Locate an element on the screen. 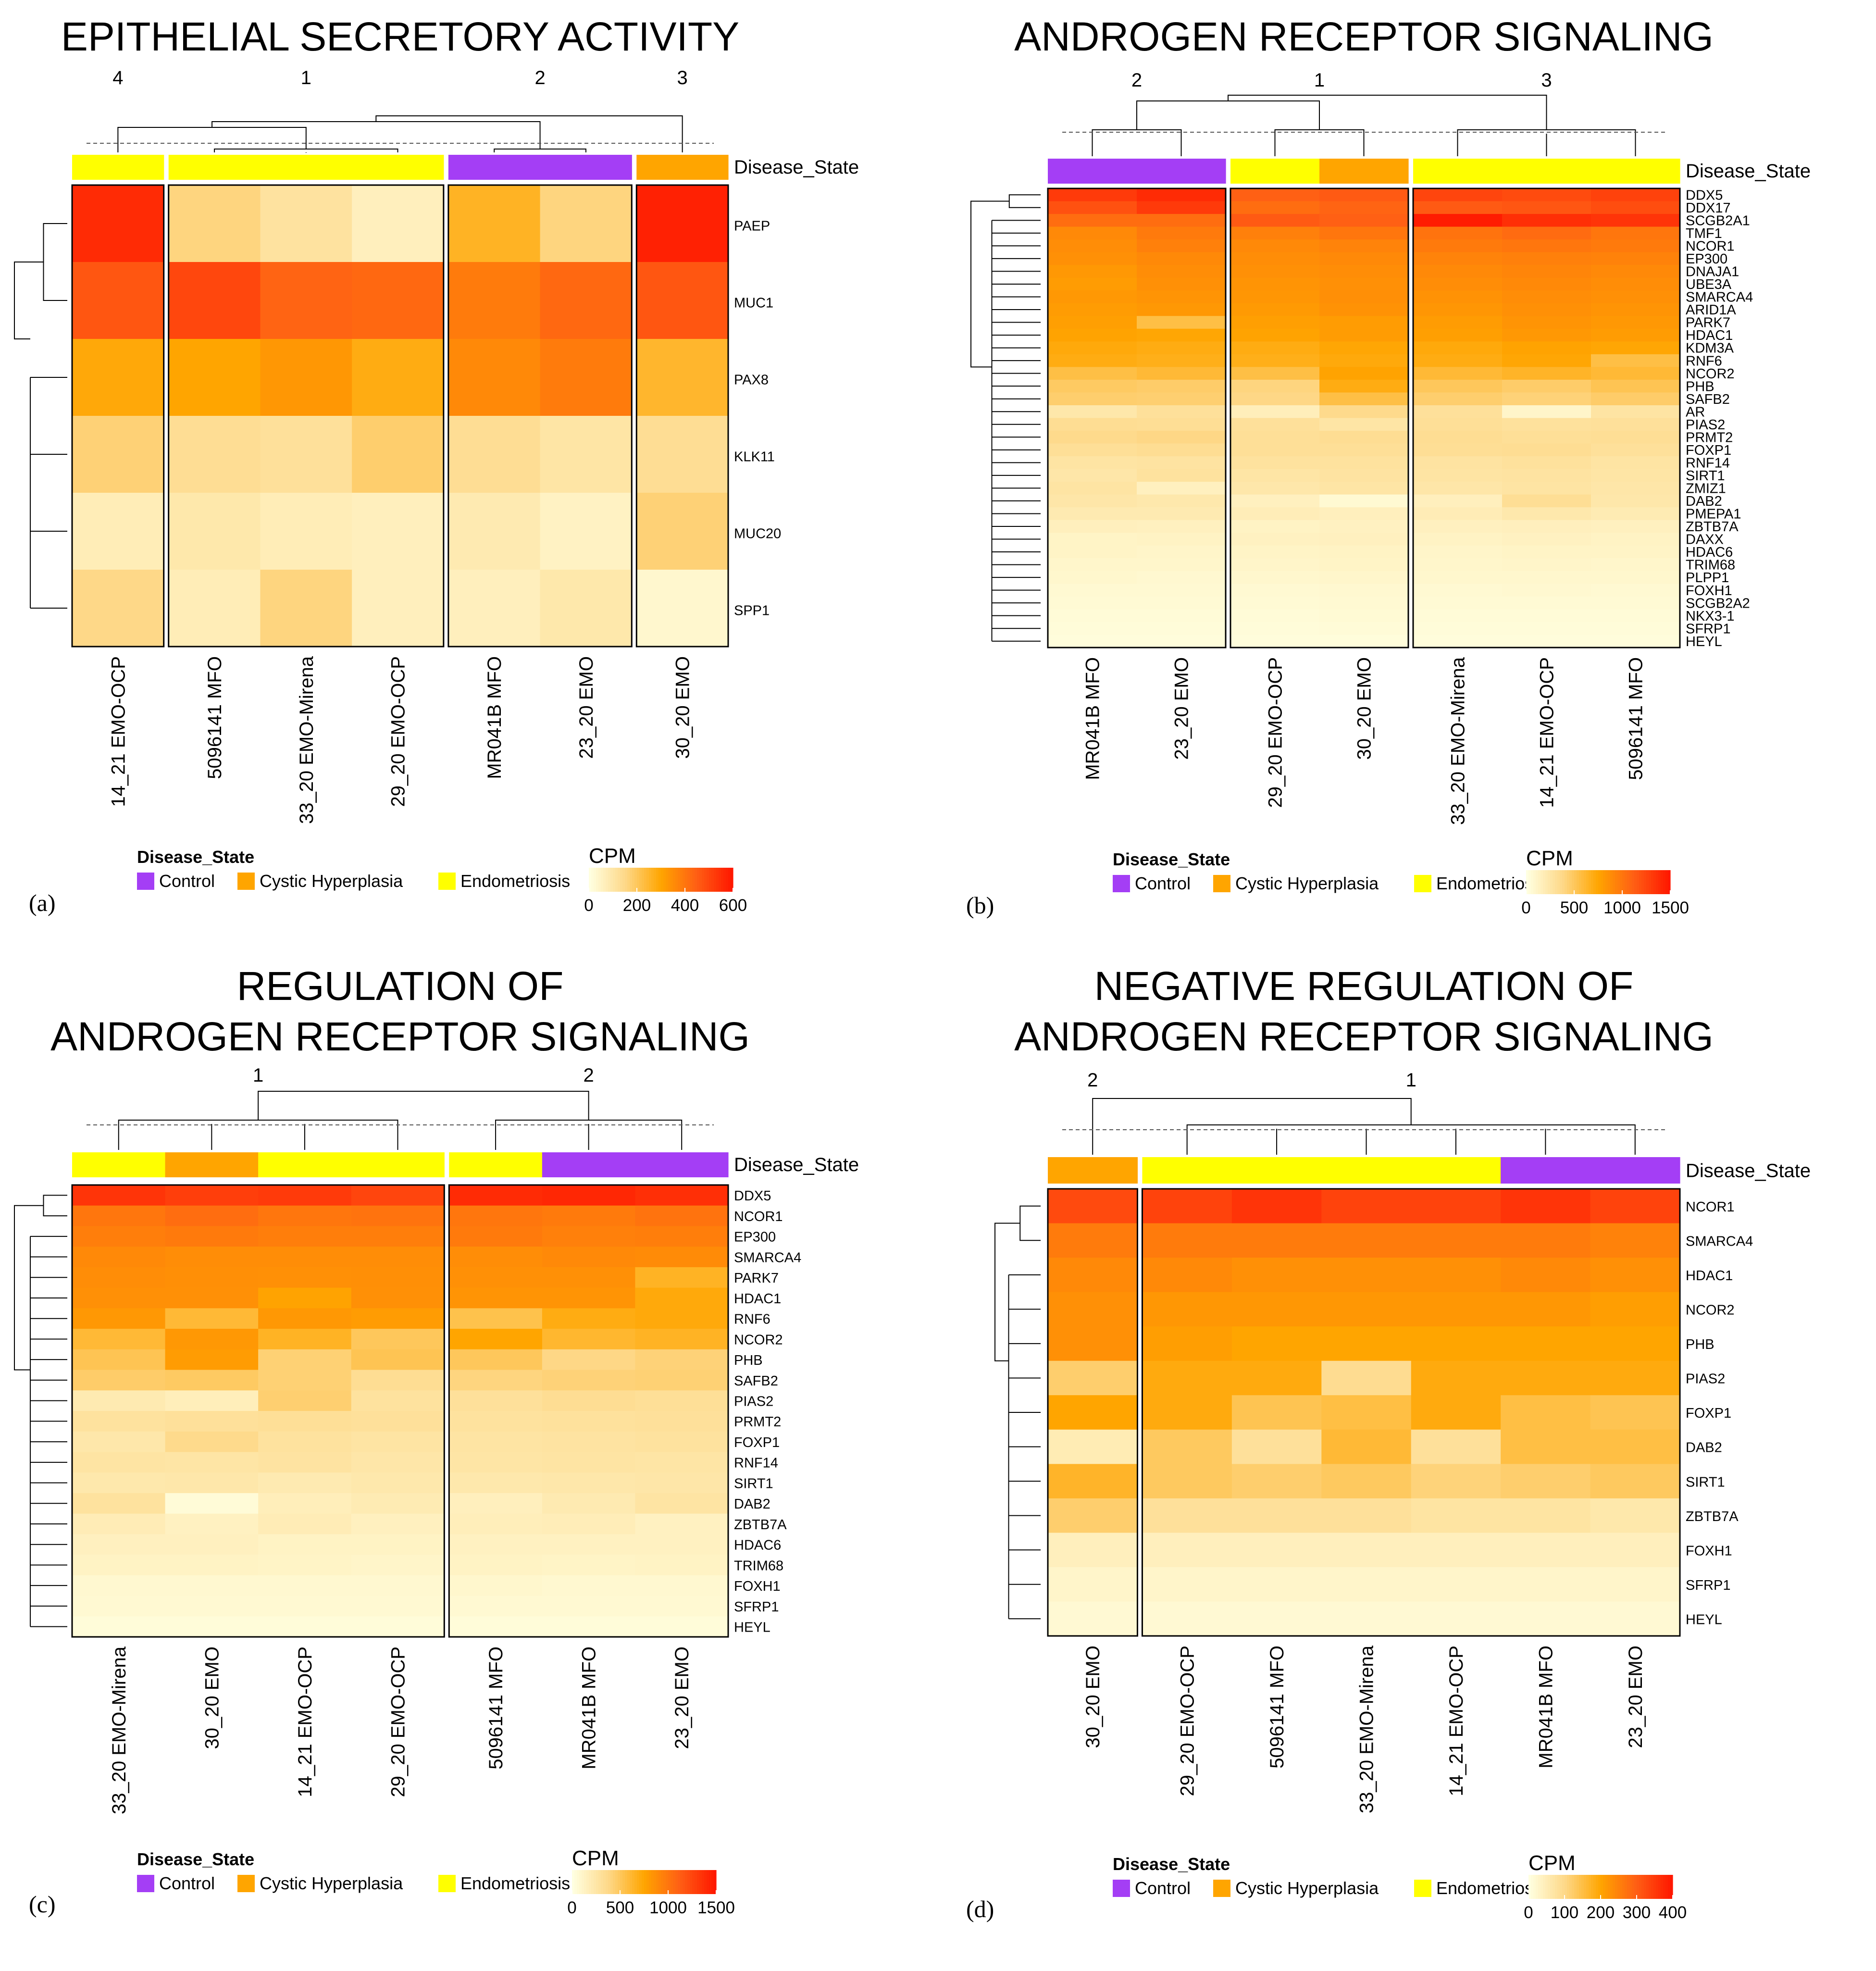 The height and width of the screenshot is (1971, 1876). gene-label: HEYL is located at coordinates (1704, 641).